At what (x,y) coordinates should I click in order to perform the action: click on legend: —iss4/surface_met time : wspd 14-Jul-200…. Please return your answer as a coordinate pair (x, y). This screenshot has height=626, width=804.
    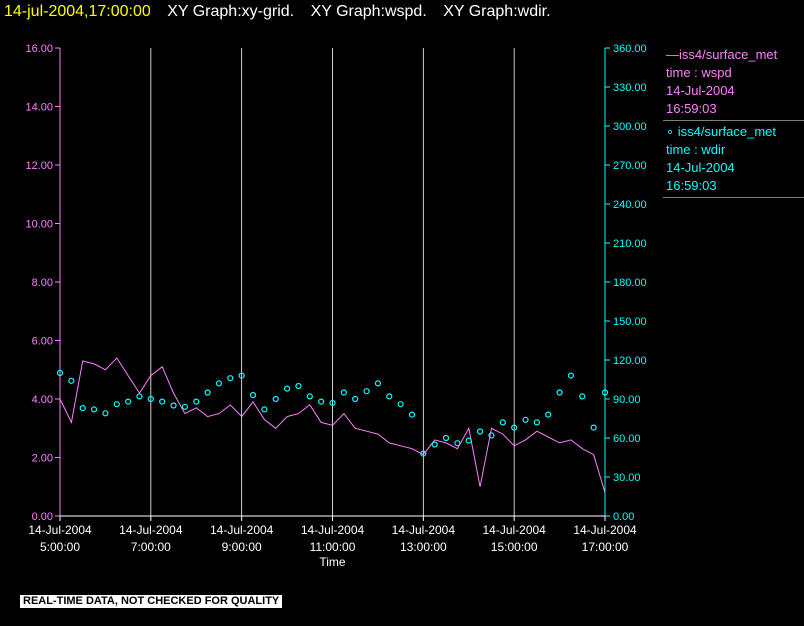
    Looking at the image, I should click on (733, 121).